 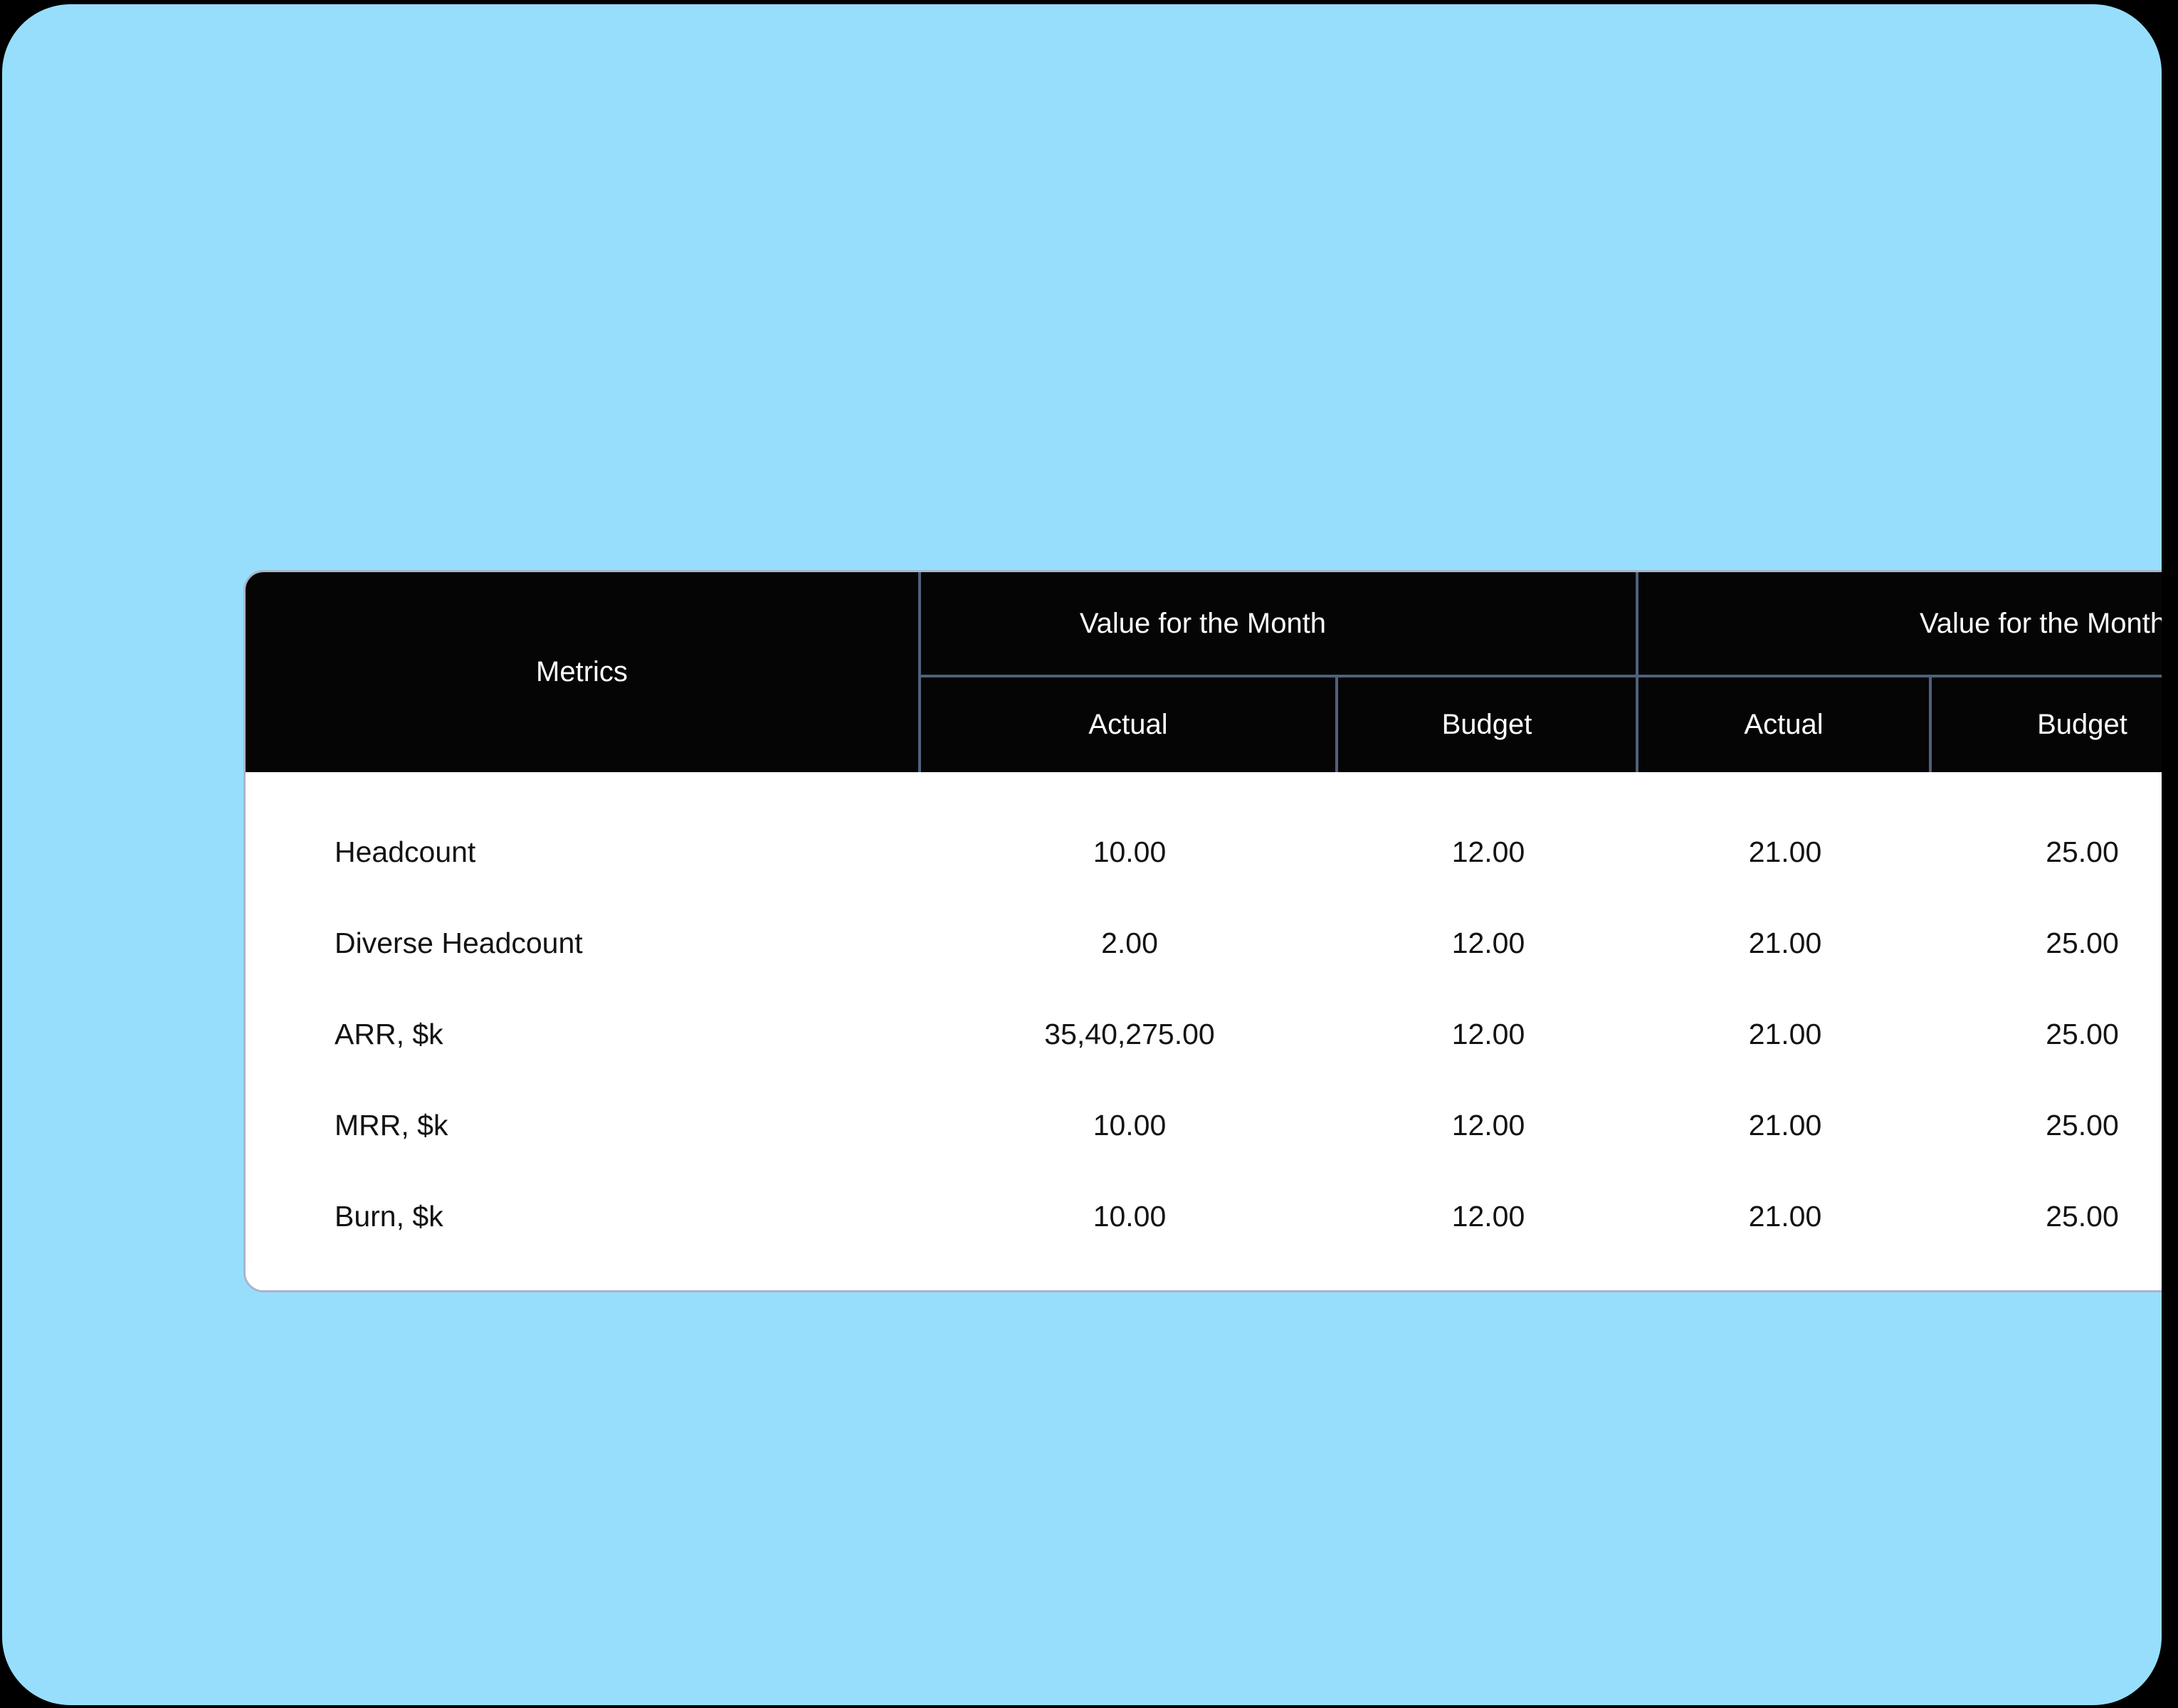 I want to click on sub-header-budget-2-label: Budget, so click(x=2082, y=724).